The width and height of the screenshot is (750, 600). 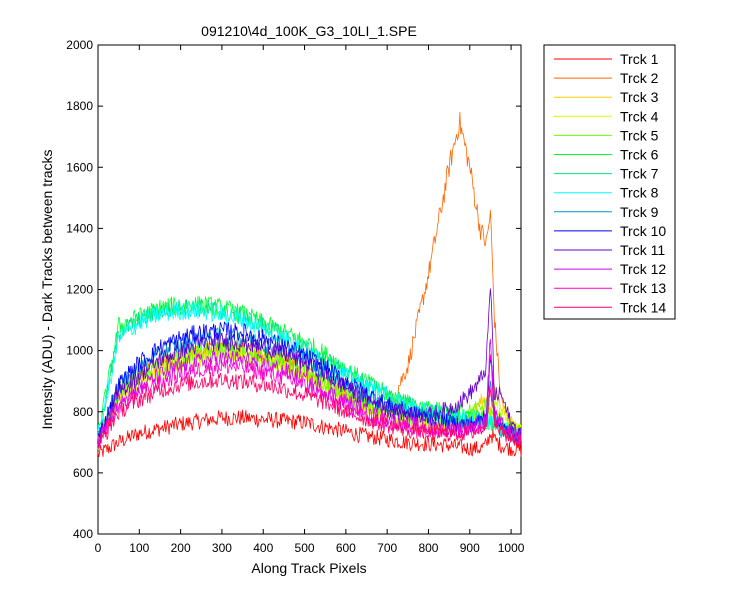 What do you see at coordinates (83, 534) in the screenshot?
I see `y-tick-label: 400` at bounding box center [83, 534].